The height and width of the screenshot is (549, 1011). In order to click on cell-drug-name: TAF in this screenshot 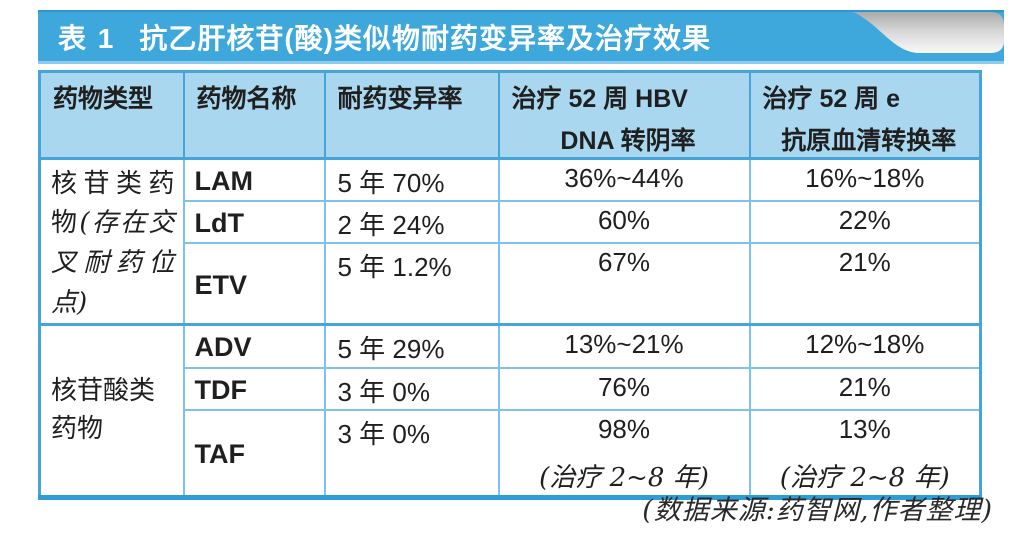, I will do `click(254, 453)`.